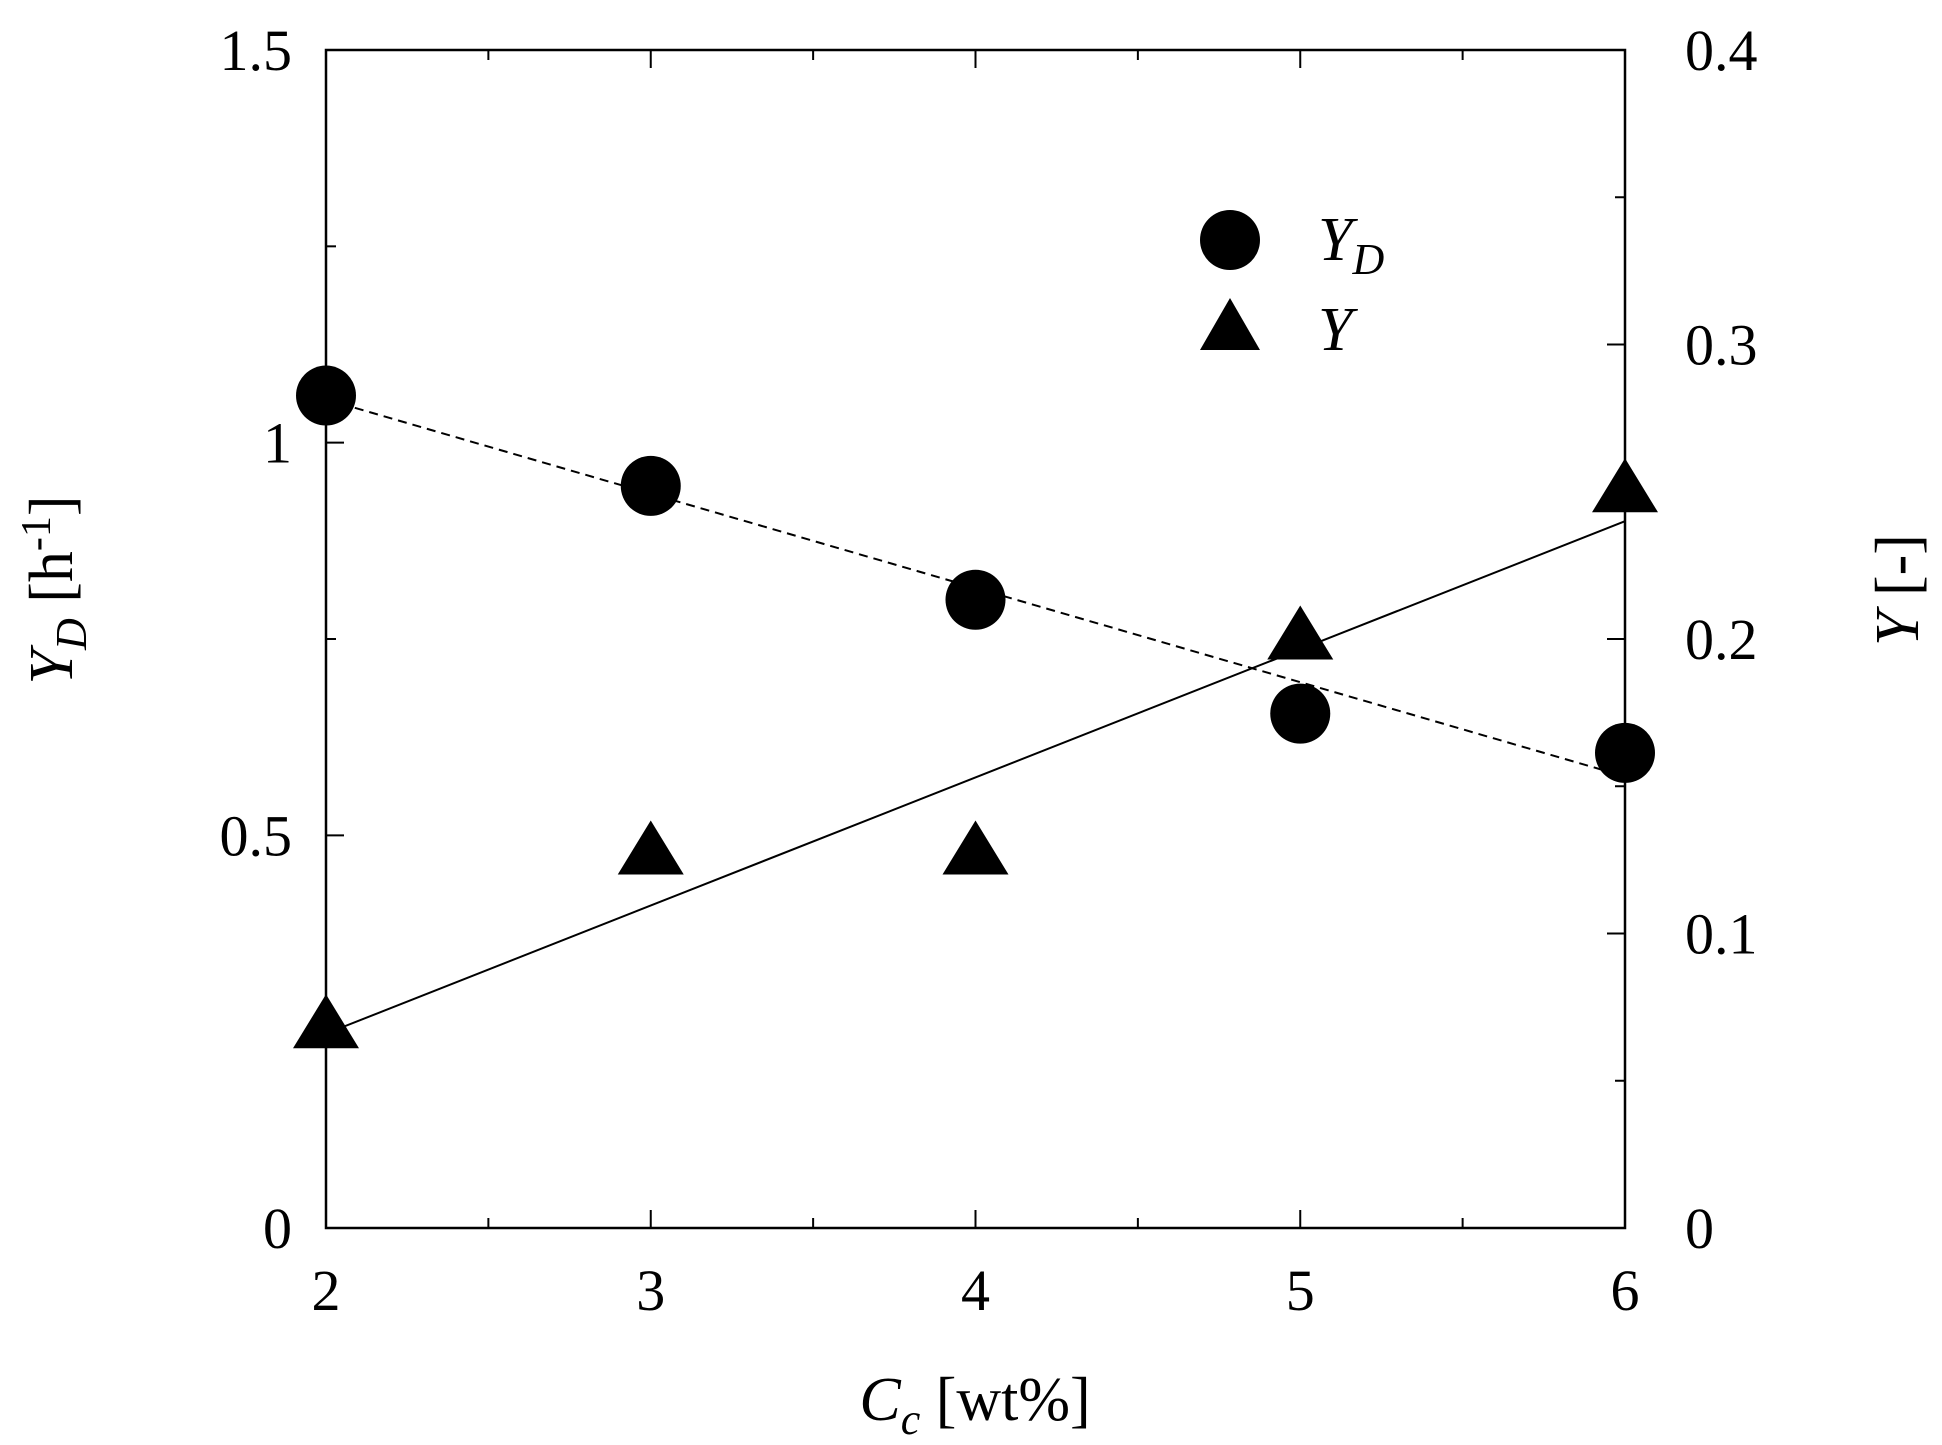  I want to click on legend-triangle-marker, so click(1230, 324).